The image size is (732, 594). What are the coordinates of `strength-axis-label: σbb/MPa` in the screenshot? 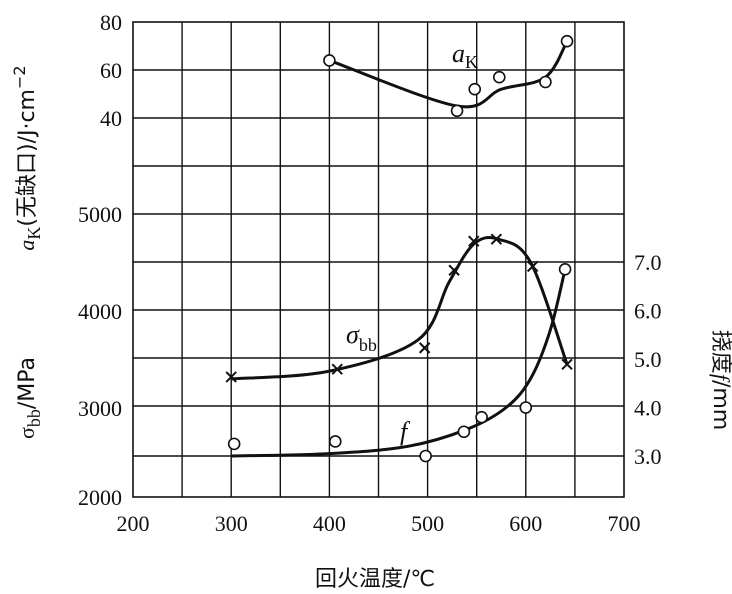 It's located at (29, 398).